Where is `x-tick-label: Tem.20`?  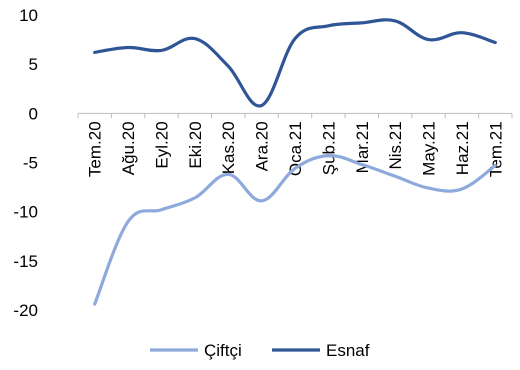 x-tick-label: Tem.20 is located at coordinates (95, 149).